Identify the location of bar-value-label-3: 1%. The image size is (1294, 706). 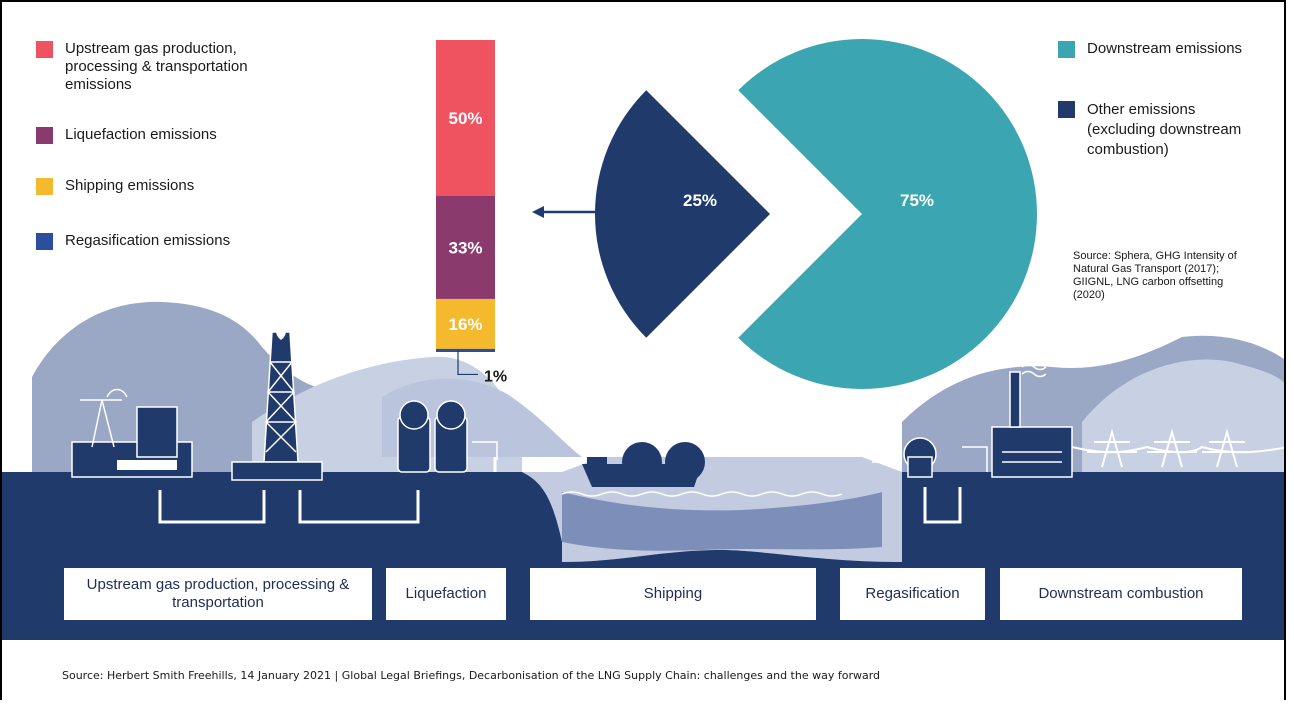
(495, 376).